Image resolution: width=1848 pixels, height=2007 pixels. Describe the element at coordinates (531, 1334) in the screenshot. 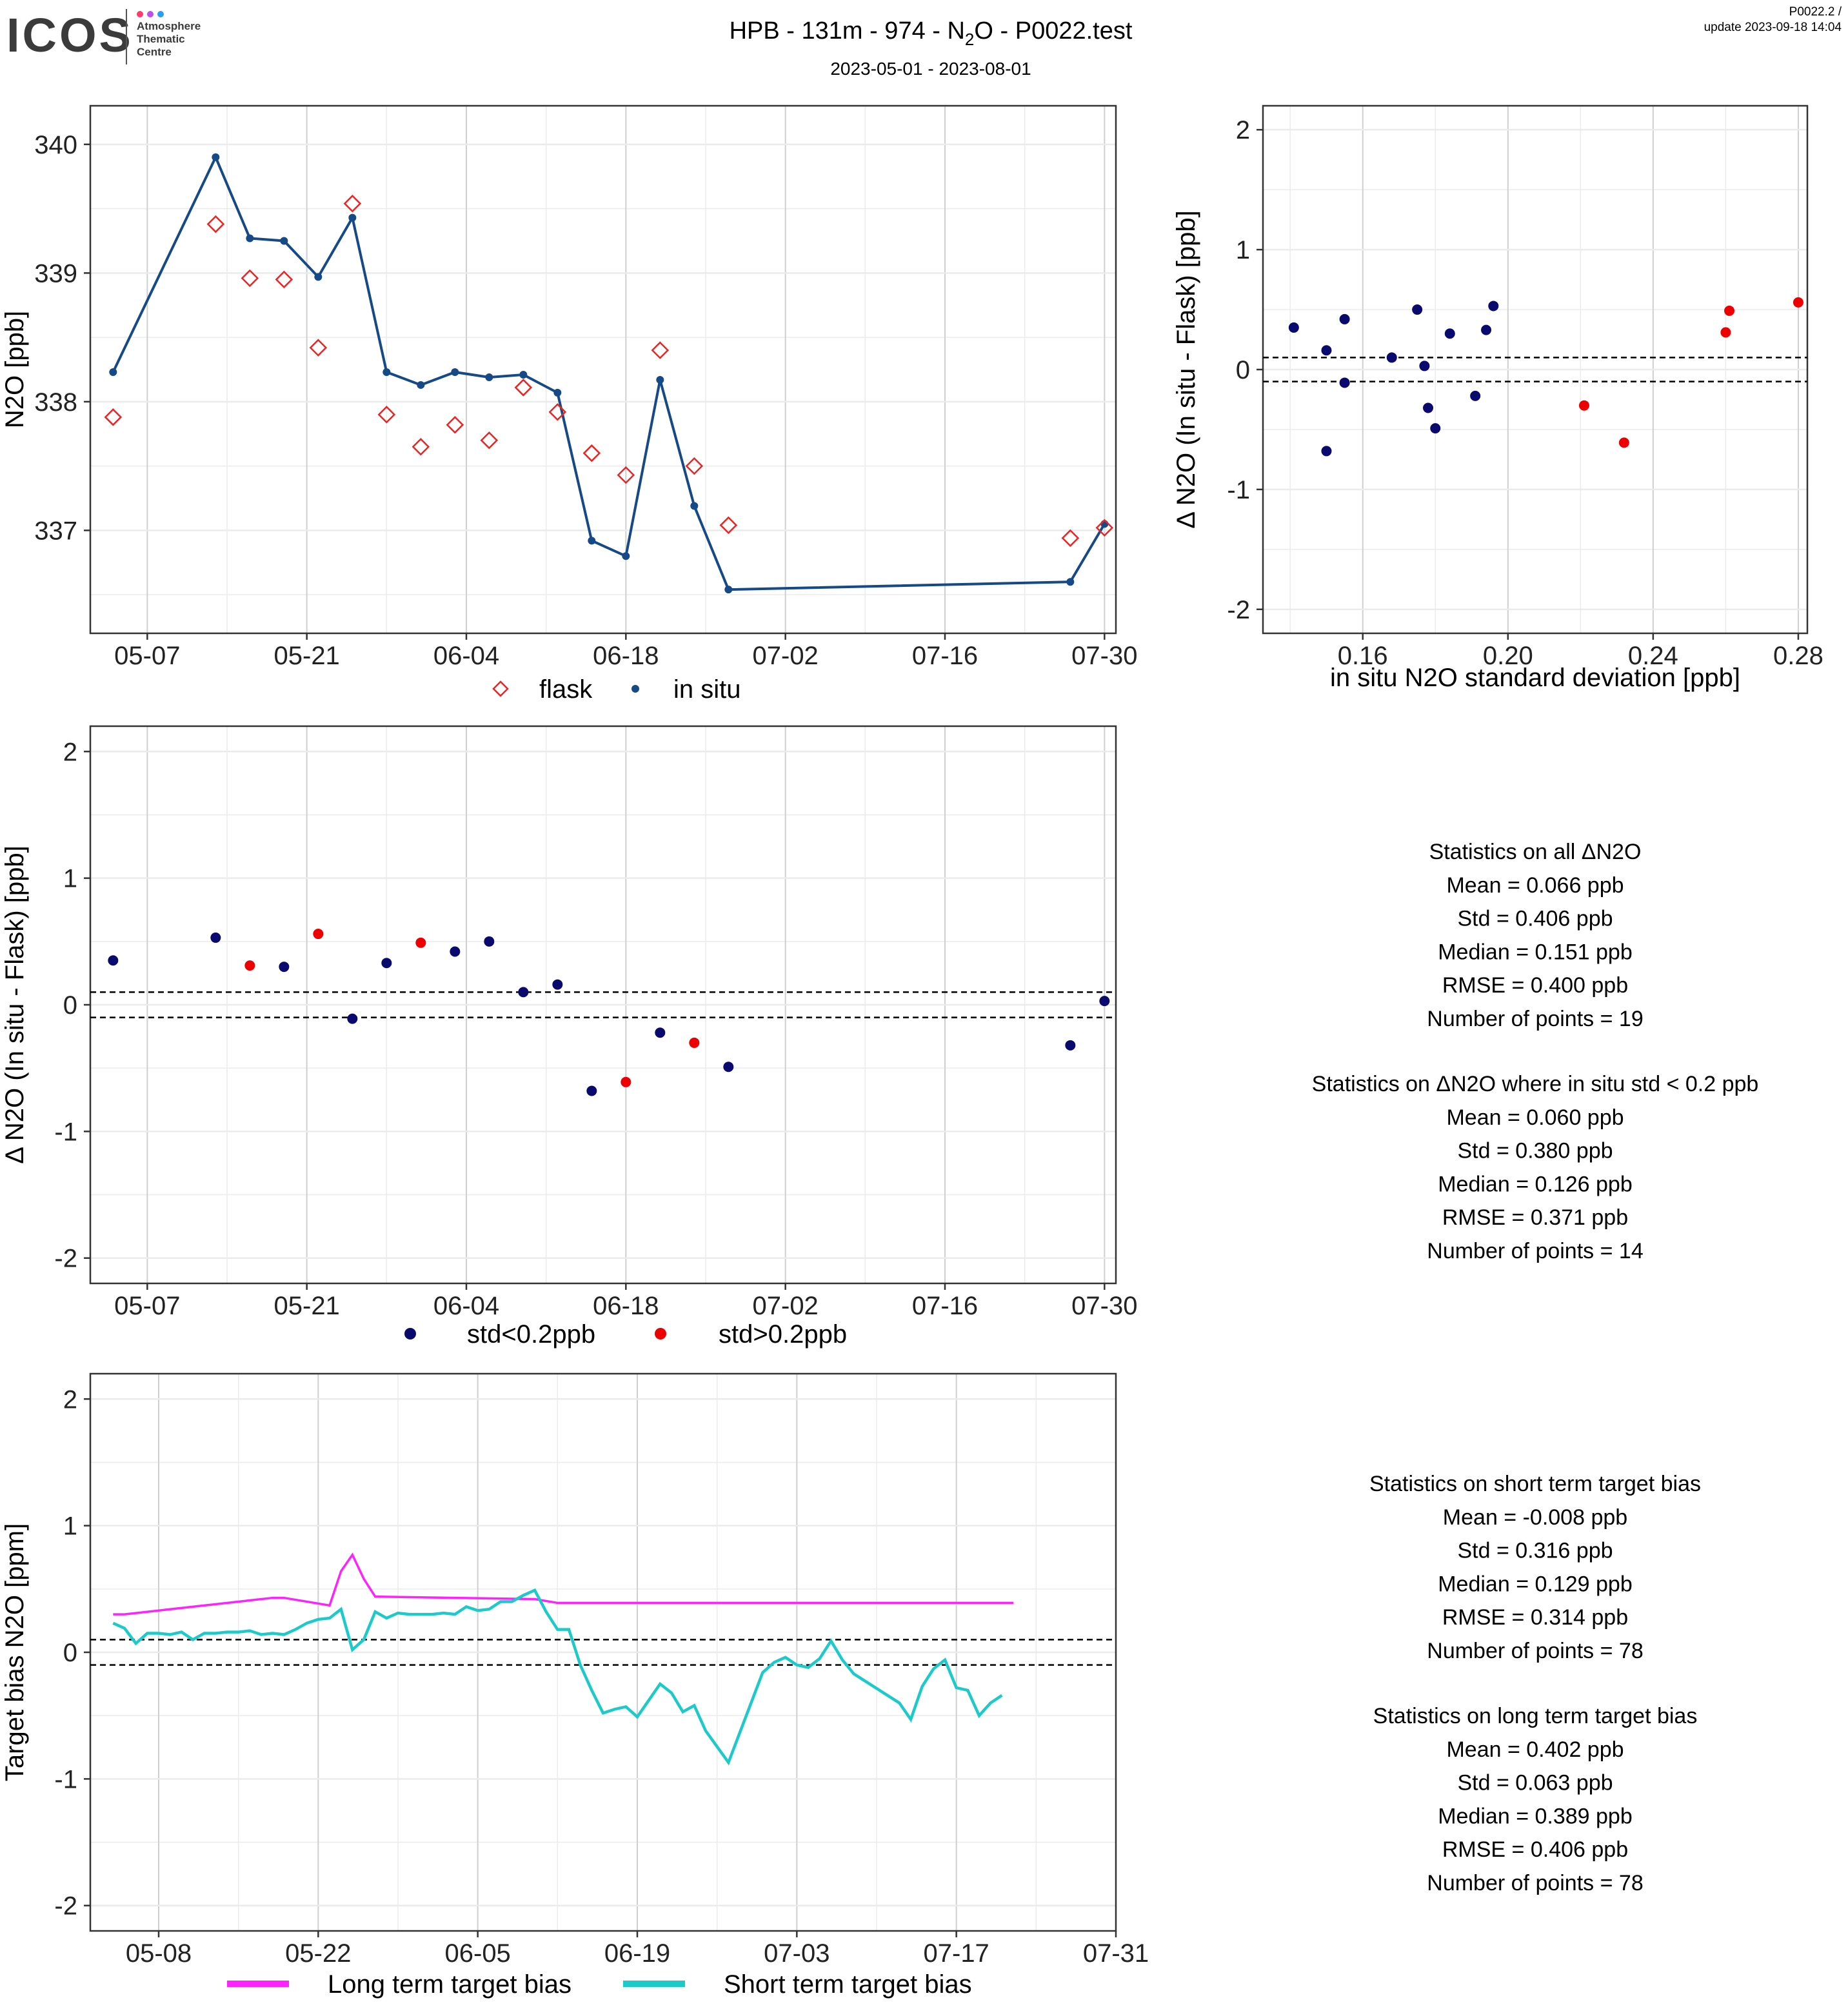

I see `legend-low-std-label: std<0.2ppb` at that location.